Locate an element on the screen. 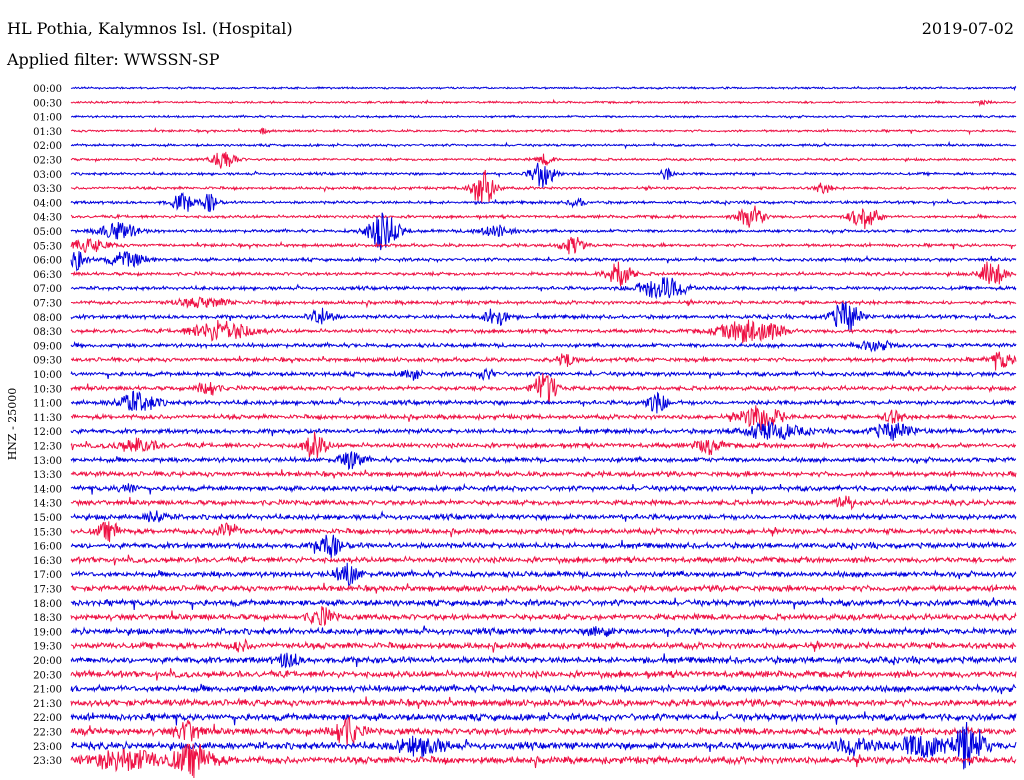 This screenshot has height=780, width=1024. time-label-0330: 03:30 is located at coordinates (47, 189).